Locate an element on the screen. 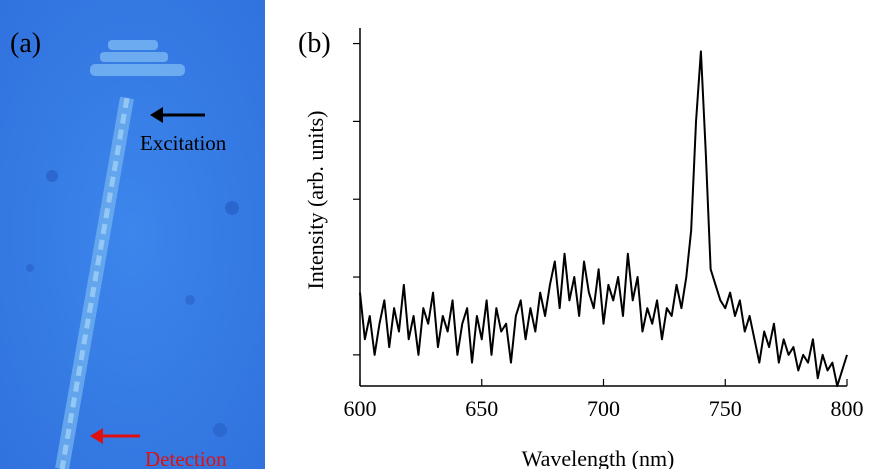 This screenshot has width=870, height=474. excitation-arrowhead is located at coordinates (156, 115).